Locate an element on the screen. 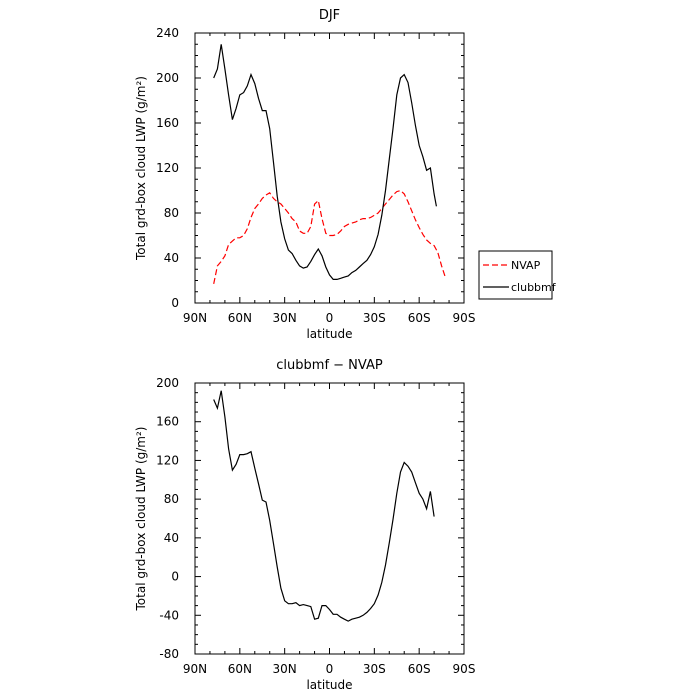 Image resolution: width=700 pixels, height=700 pixels. y-tick-label: -80 is located at coordinates (169, 654).